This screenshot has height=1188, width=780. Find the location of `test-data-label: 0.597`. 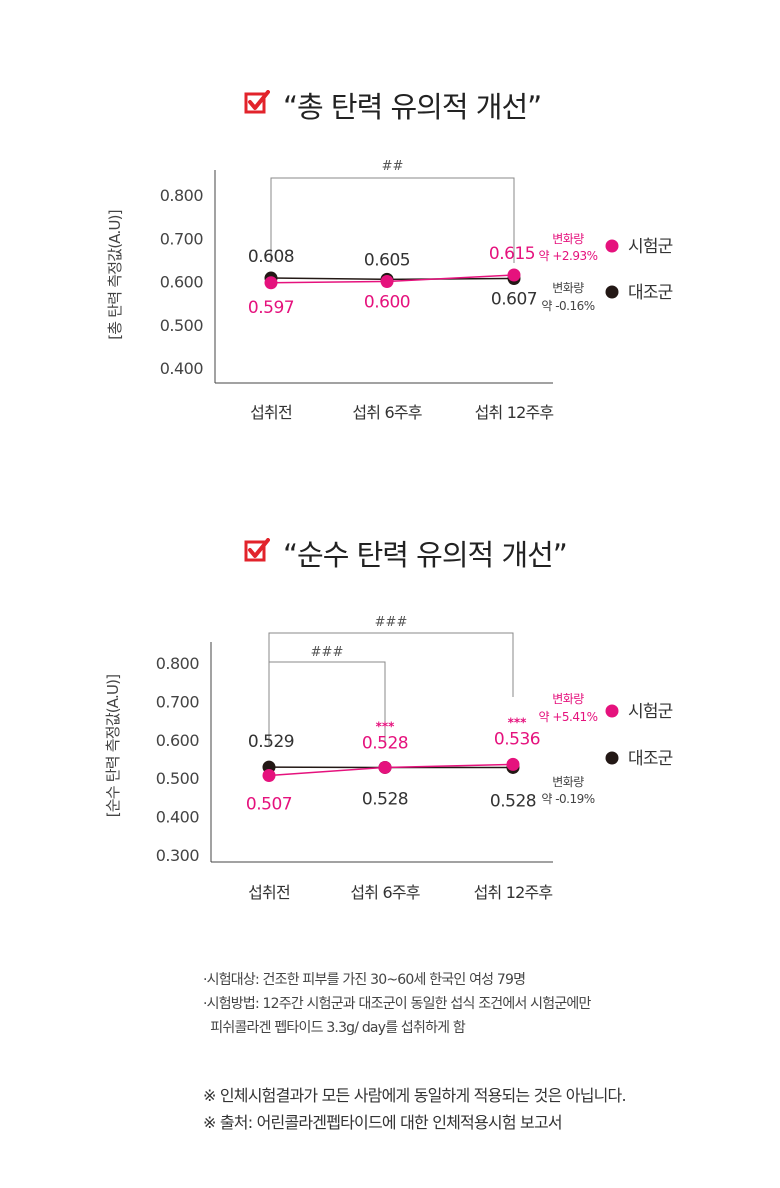

test-data-label: 0.597 is located at coordinates (271, 308).